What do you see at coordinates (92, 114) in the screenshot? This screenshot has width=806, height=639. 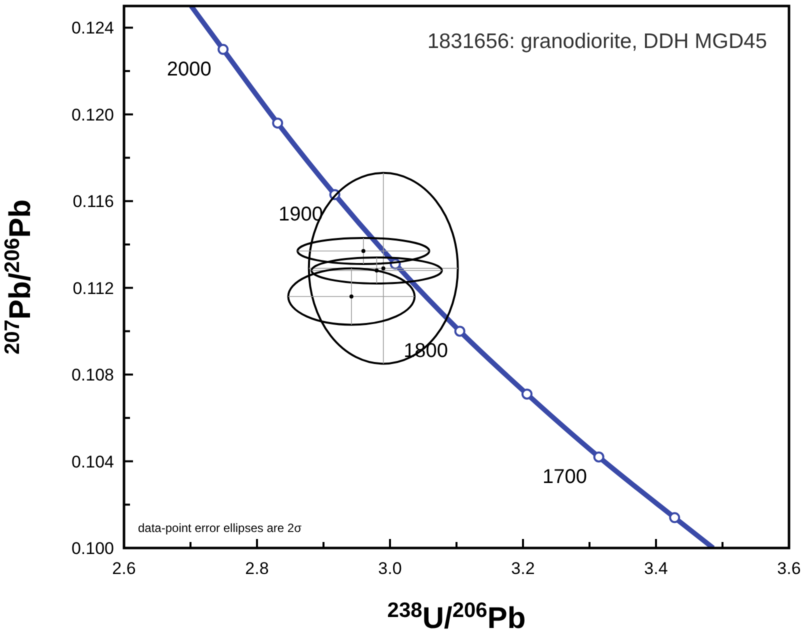 I see `y-tick-label: 0.120` at bounding box center [92, 114].